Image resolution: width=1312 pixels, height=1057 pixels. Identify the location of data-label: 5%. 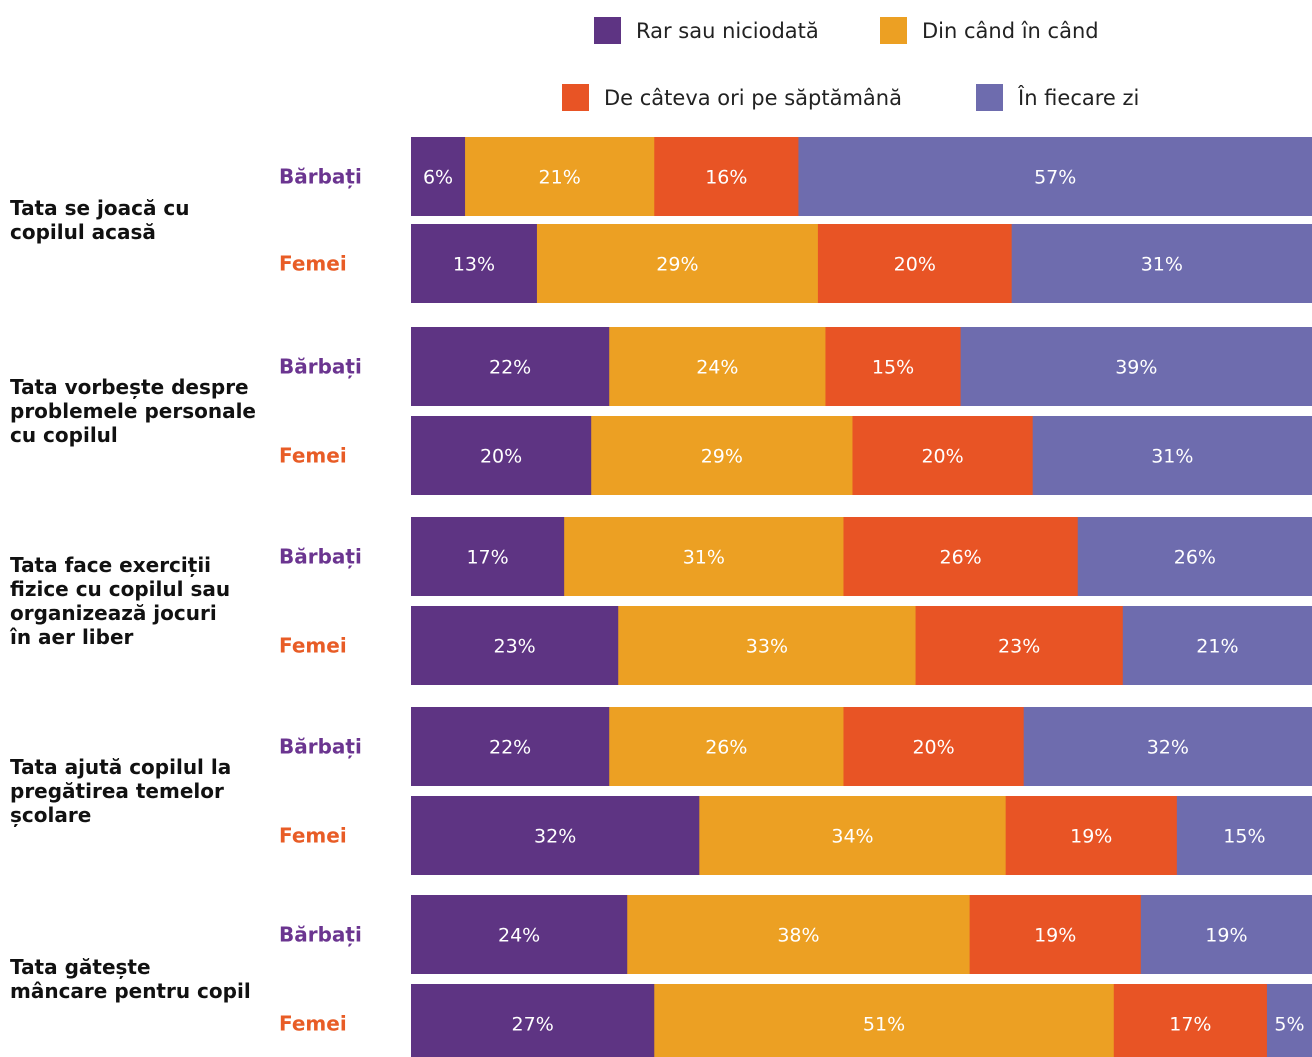
(1289, 1025).